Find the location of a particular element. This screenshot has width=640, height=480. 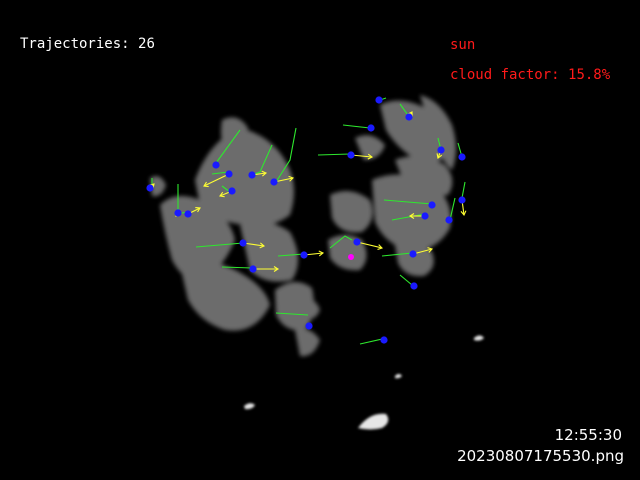

trajectory-value: 26 is located at coordinates (146, 44).